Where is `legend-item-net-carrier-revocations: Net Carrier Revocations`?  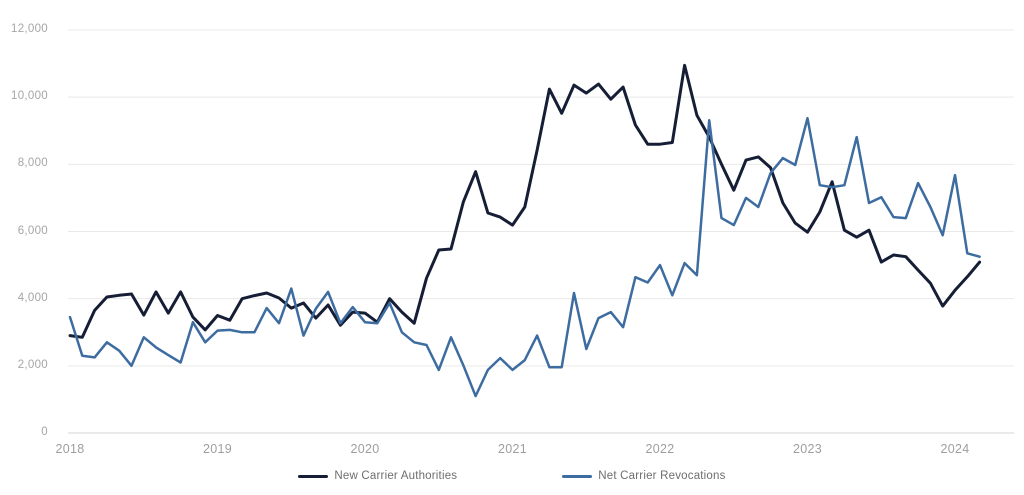 legend-item-net-carrier-revocations: Net Carrier Revocations is located at coordinates (643, 476).